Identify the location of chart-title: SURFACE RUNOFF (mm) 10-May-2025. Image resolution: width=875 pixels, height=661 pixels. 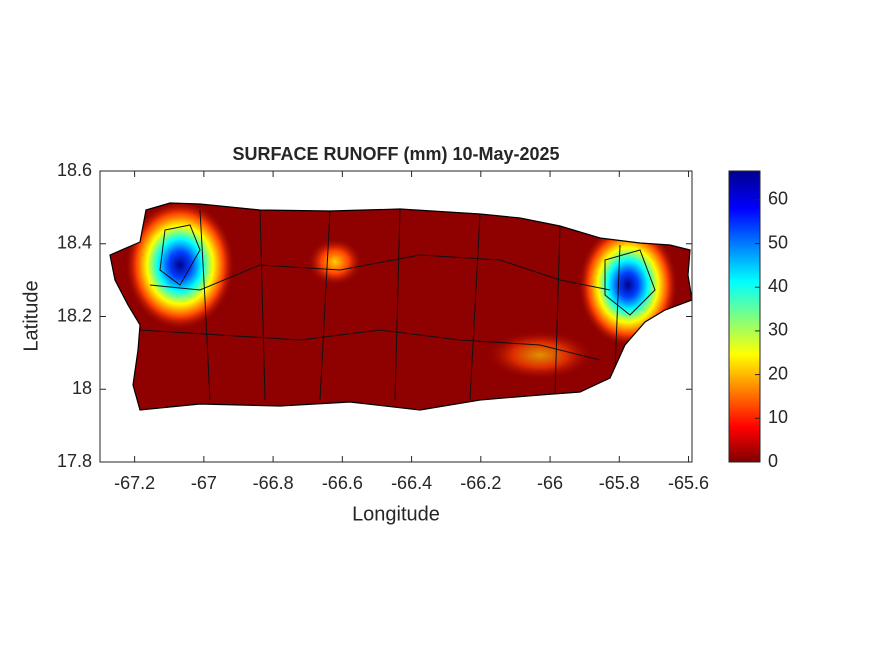
(395, 154).